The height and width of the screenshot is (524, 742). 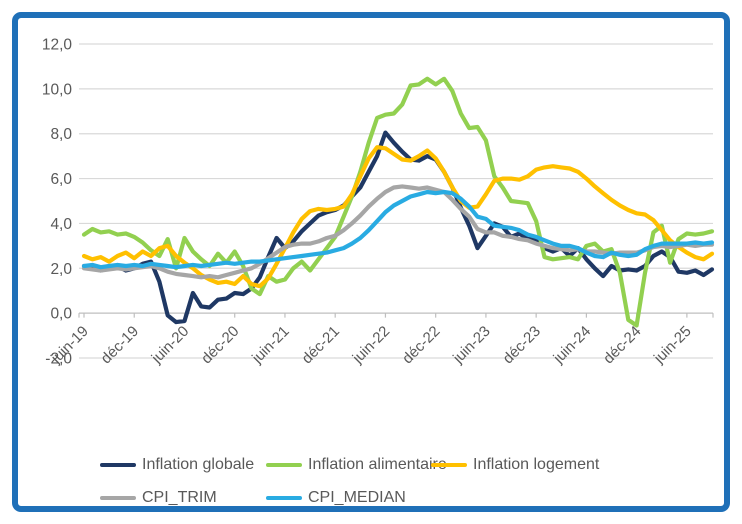 What do you see at coordinates (270, 345) in the screenshot?
I see `x-tick-label: juin-21` at bounding box center [270, 345].